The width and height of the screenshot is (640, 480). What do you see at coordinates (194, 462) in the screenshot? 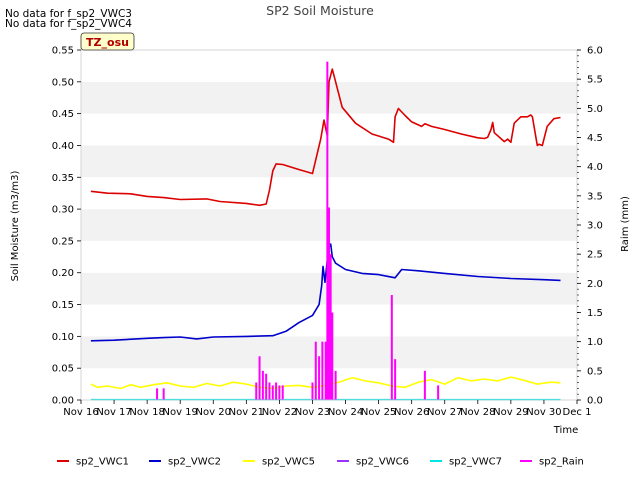
I see `legend-label: sp2_VWC2` at bounding box center [194, 462].